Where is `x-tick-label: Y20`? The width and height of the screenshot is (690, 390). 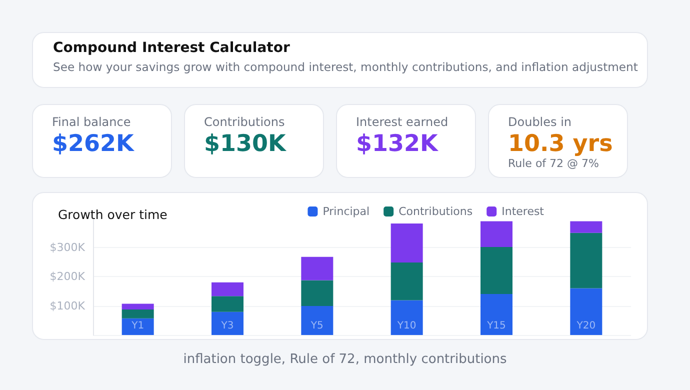 x-tick-label: Y20 is located at coordinates (586, 326).